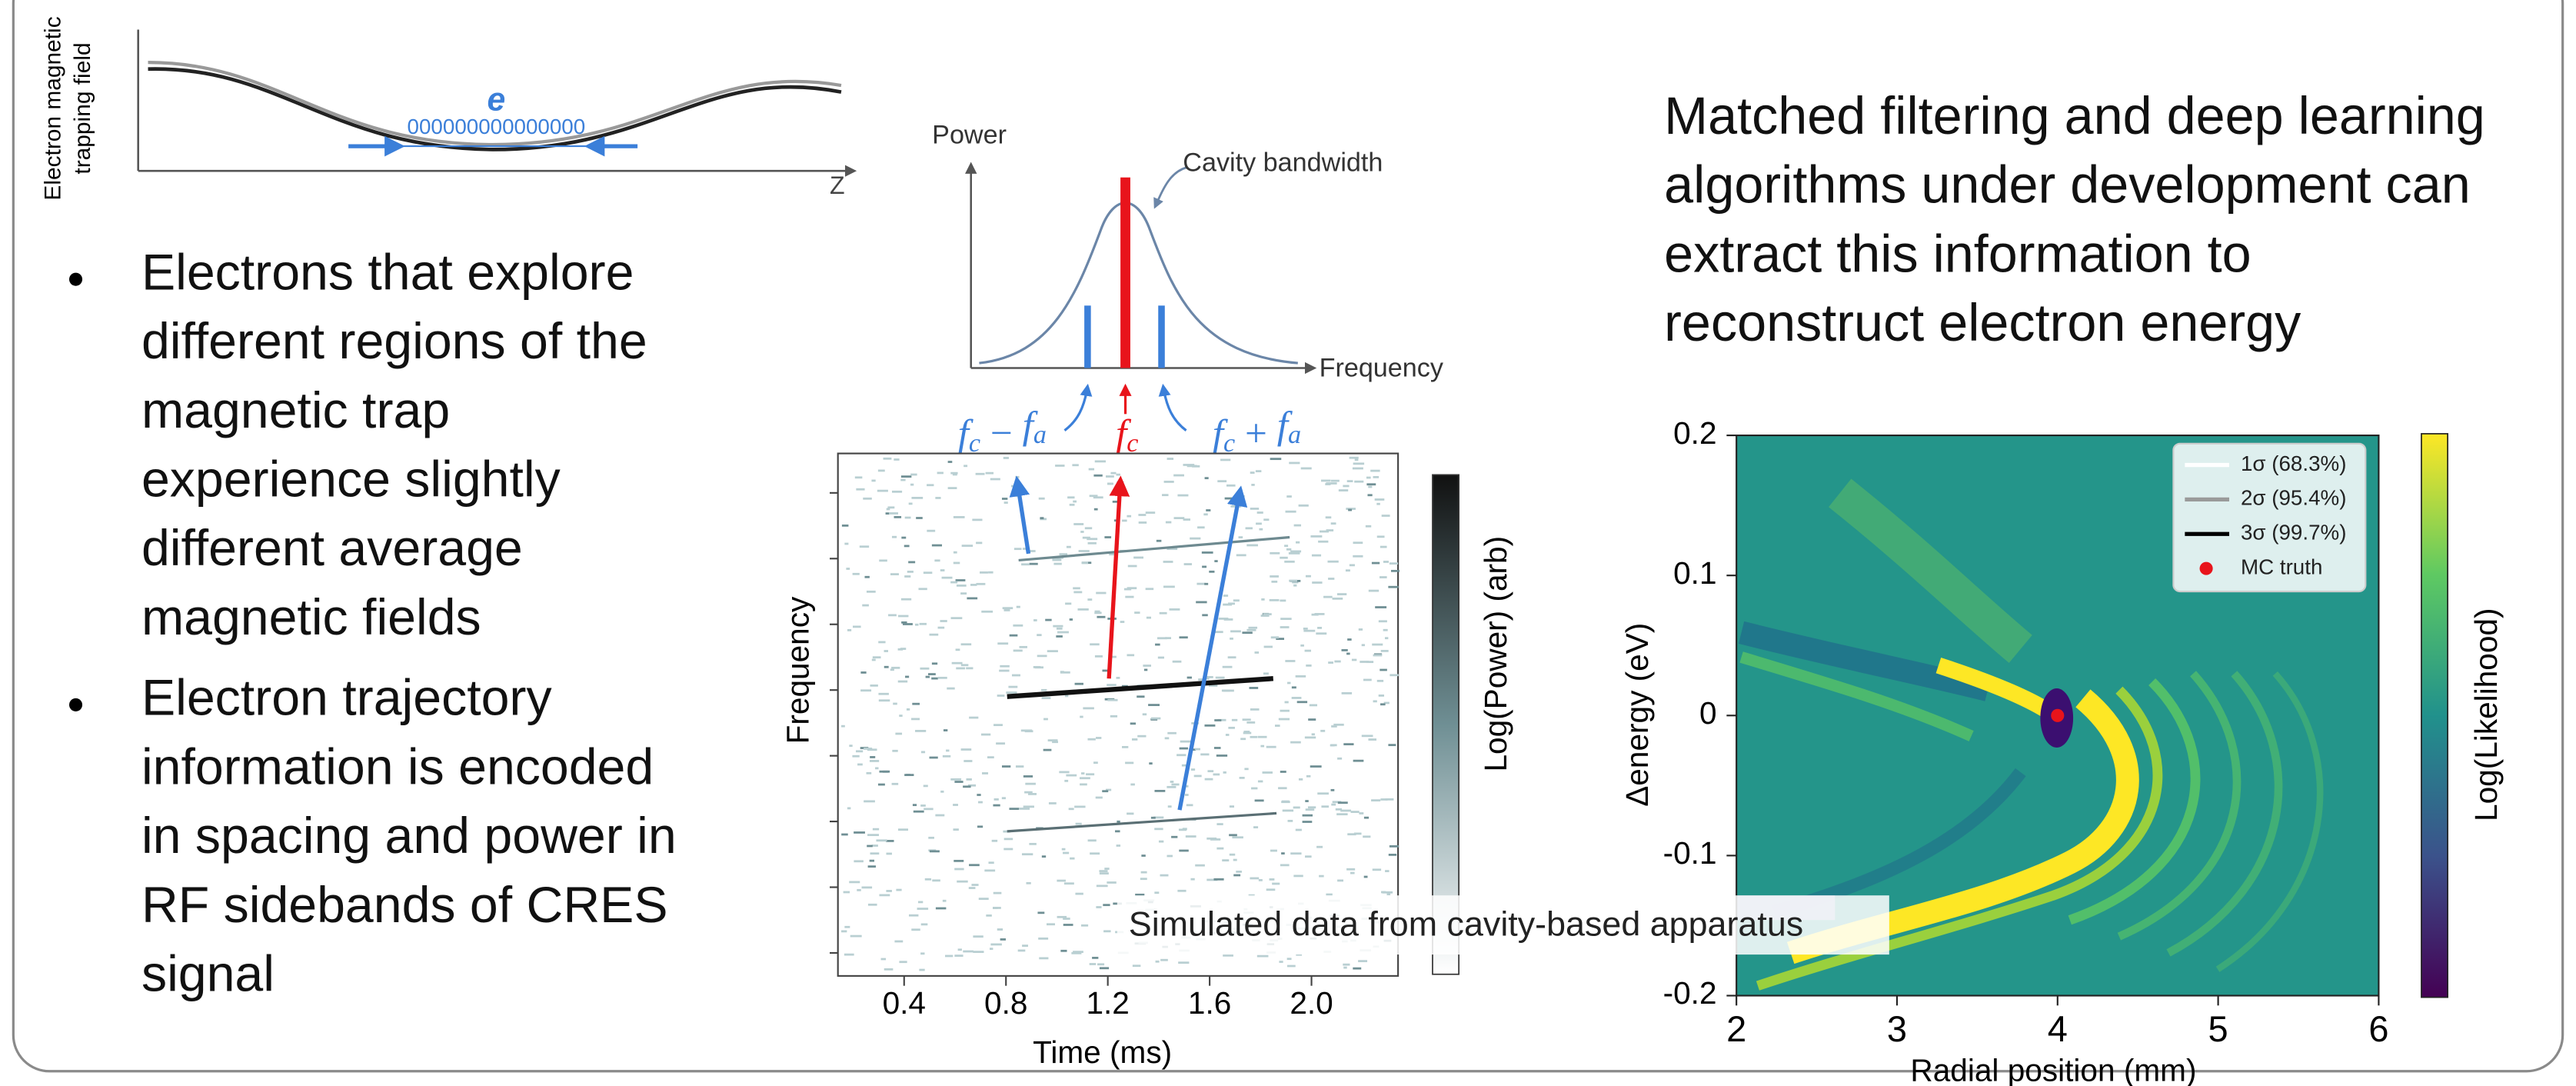 The width and height of the screenshot is (2576, 1086). What do you see at coordinates (1257, 430) in the screenshot?
I see `sideband-label: fc + fa` at bounding box center [1257, 430].